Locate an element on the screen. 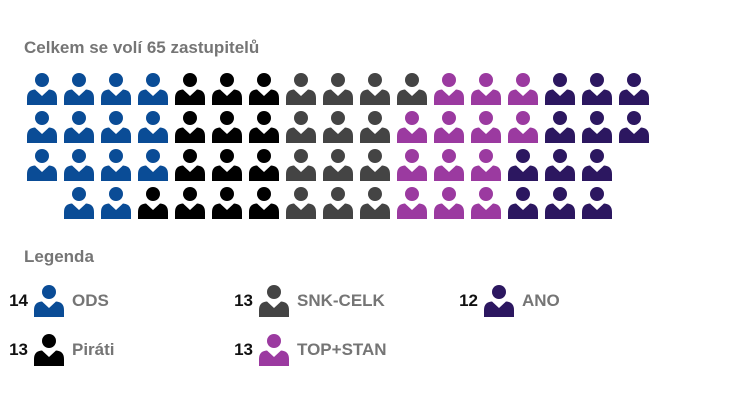  chart-title: Celkem se volí 65 zastupitelů is located at coordinates (142, 47).